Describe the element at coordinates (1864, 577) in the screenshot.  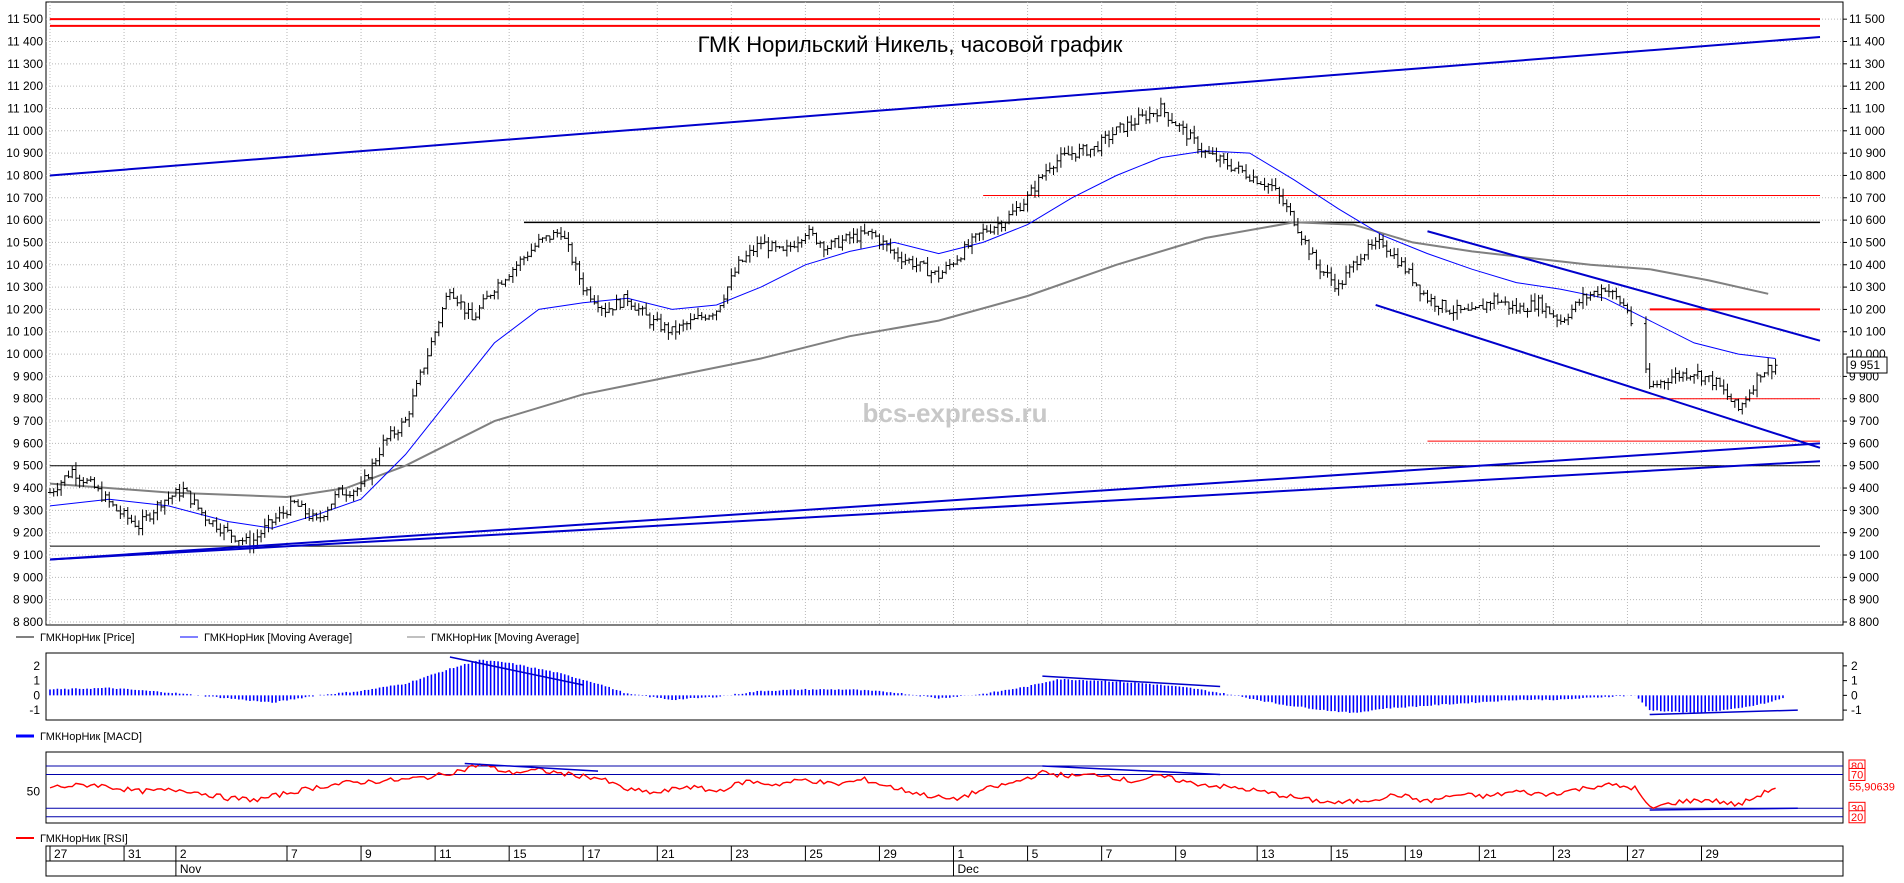
I see `price-tick-label-right: 9 000` at that location.